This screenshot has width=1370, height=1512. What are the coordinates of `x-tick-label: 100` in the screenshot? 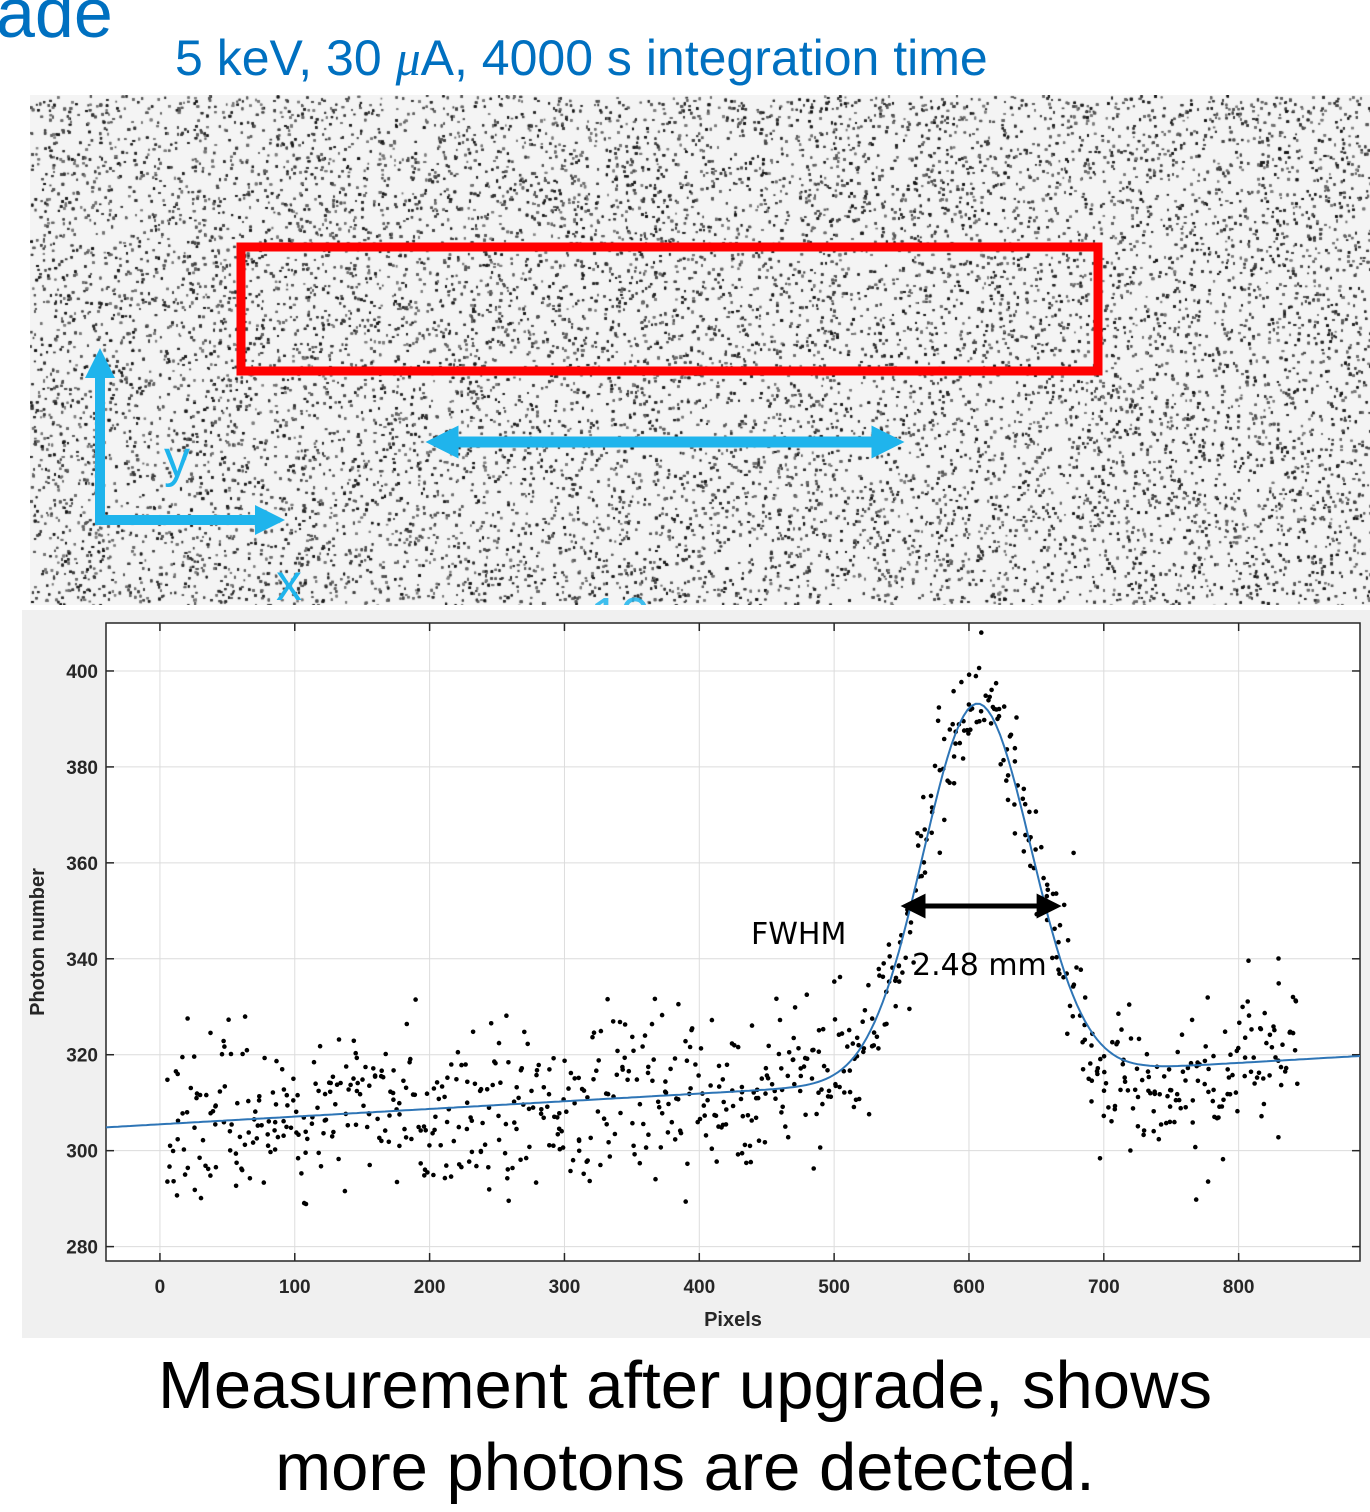 It's located at (295, 1287).